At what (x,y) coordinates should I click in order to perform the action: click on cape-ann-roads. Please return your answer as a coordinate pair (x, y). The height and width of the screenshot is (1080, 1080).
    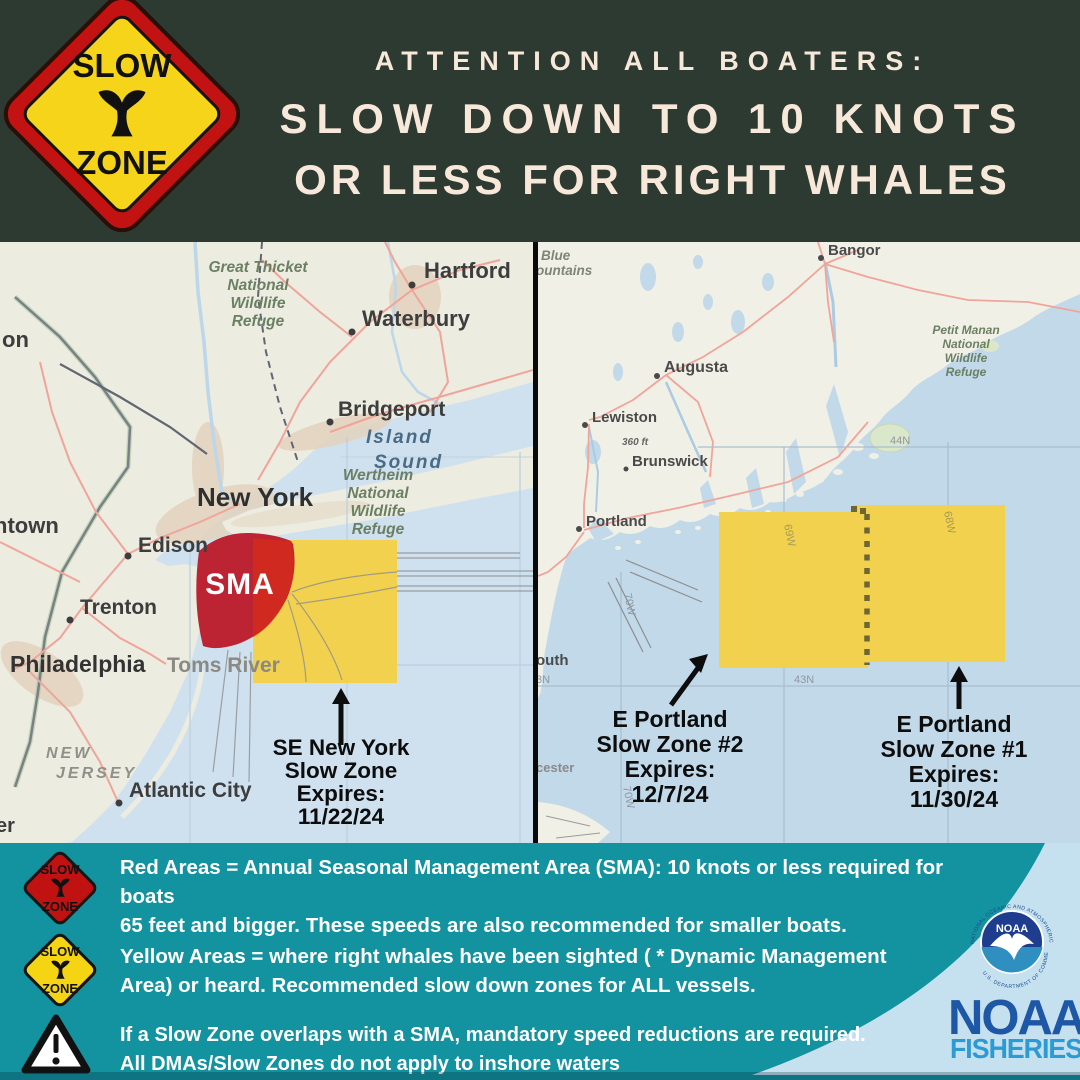
    Looking at the image, I should click on (573, 827).